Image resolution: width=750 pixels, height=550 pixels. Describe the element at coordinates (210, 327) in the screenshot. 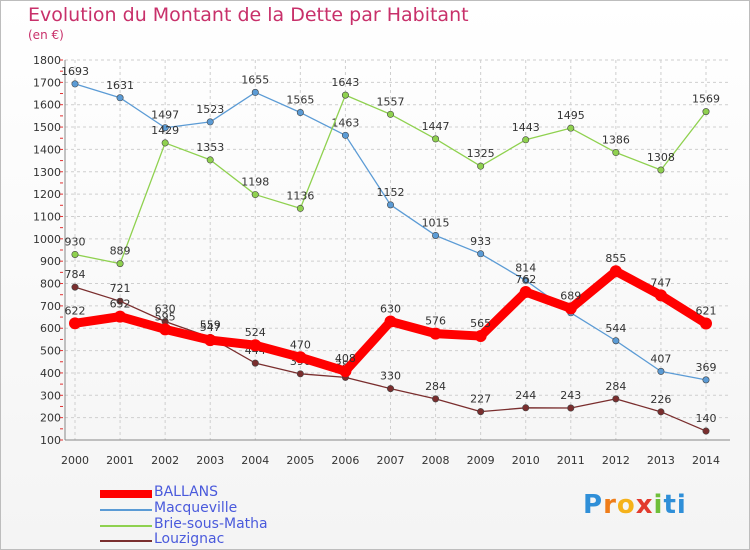

I see `data-label-ballans: 547` at that location.